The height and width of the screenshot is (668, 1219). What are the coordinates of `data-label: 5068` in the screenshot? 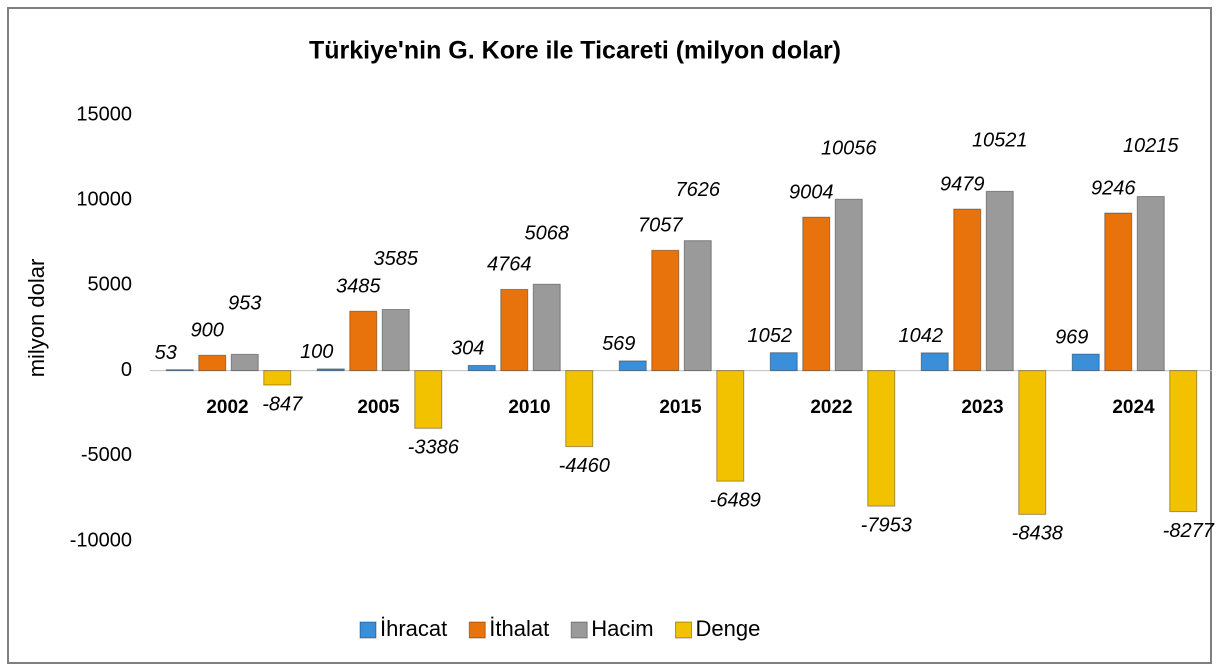 It's located at (547, 234).